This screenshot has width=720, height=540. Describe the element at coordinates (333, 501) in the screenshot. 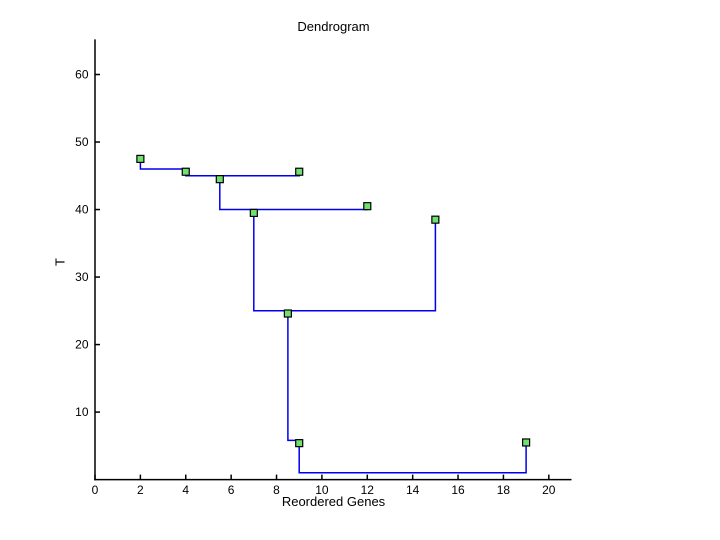

I see `x-axis-label: Reordered Genes` at that location.